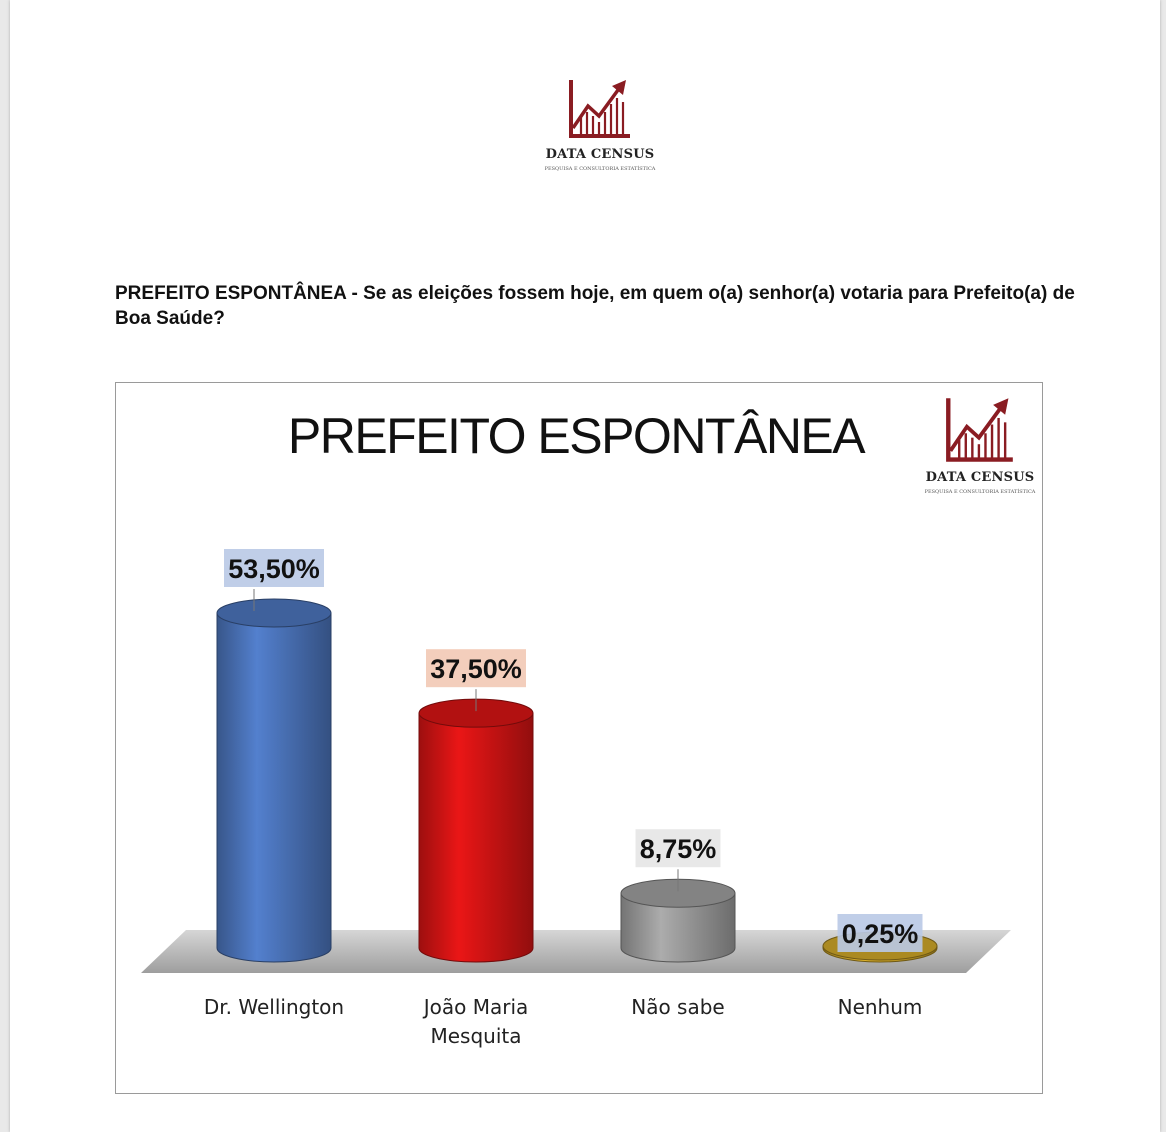  I want to click on chart-title: PREFEITO ESPONTÂNEA, so click(576, 436).